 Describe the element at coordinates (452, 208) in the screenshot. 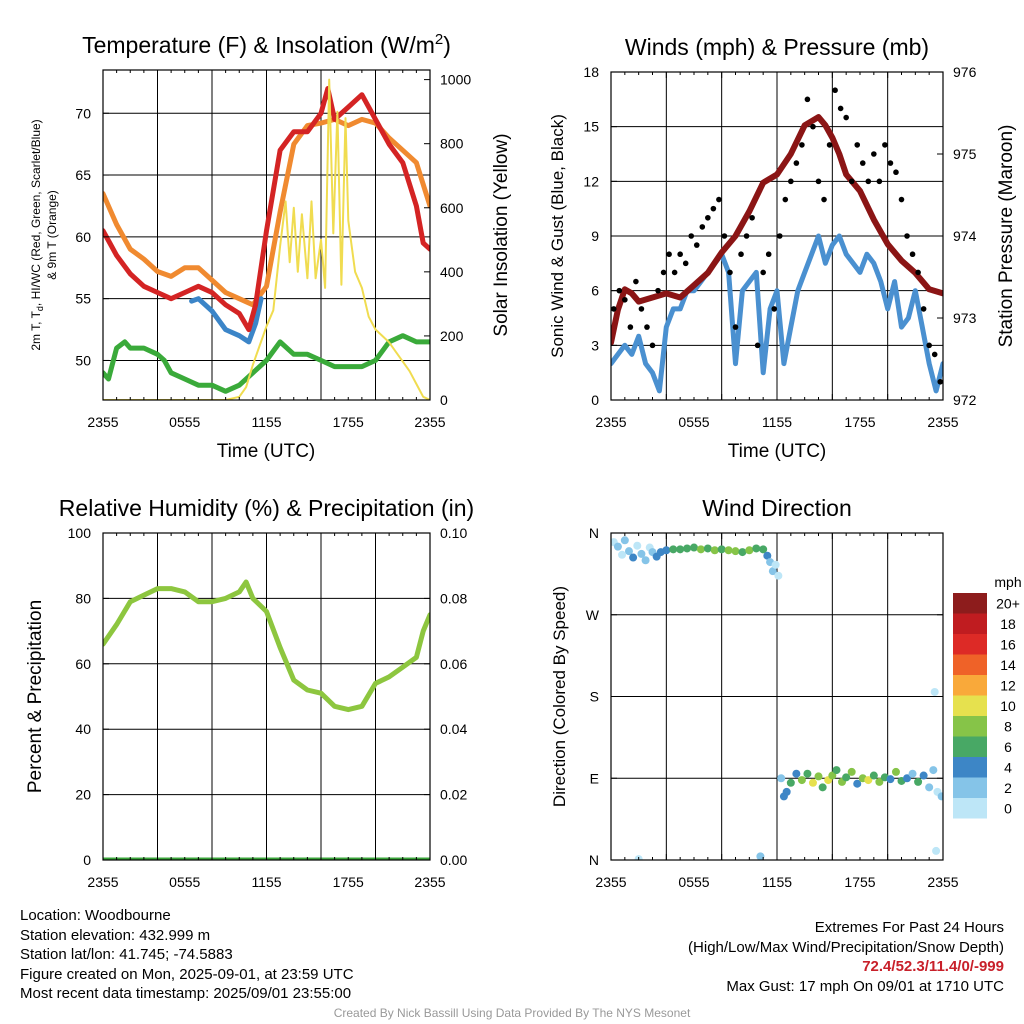

I see `temp-yr-tick-label: 600` at that location.